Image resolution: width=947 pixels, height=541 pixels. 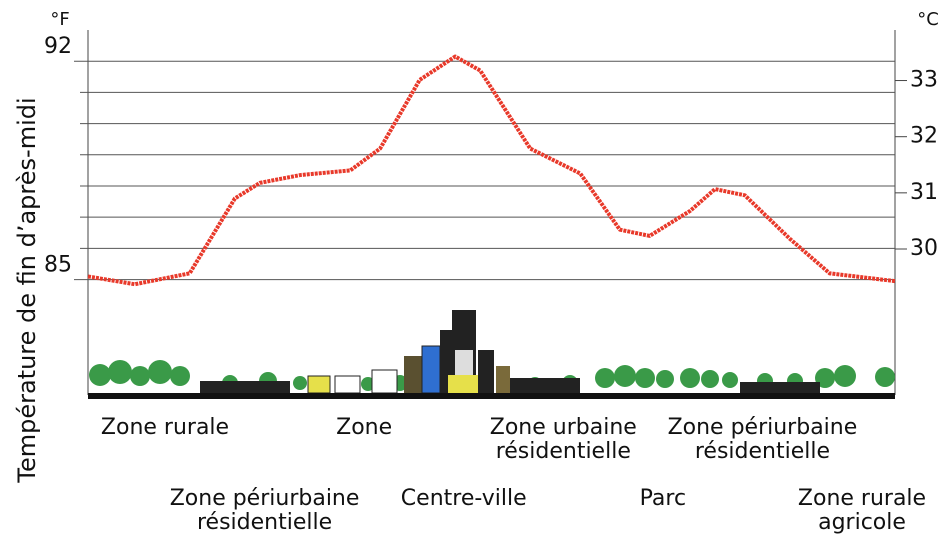 What do you see at coordinates (924, 80) in the screenshot?
I see `y2-tick-label: 33` at bounding box center [924, 80].